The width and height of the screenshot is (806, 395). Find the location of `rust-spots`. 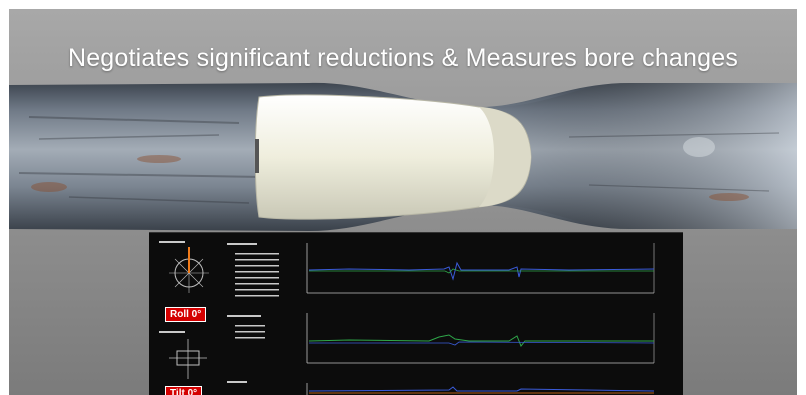

rust-spots is located at coordinates (390, 169).